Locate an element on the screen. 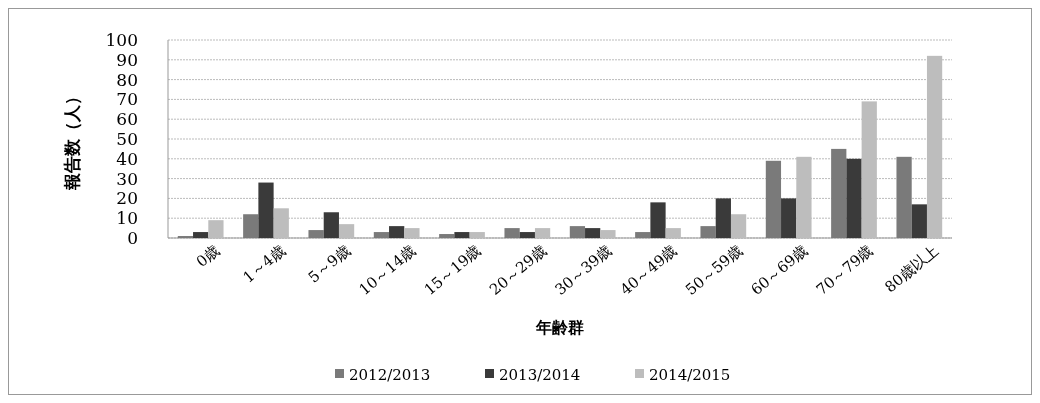  y-tick-label: 50 is located at coordinates (127, 138).